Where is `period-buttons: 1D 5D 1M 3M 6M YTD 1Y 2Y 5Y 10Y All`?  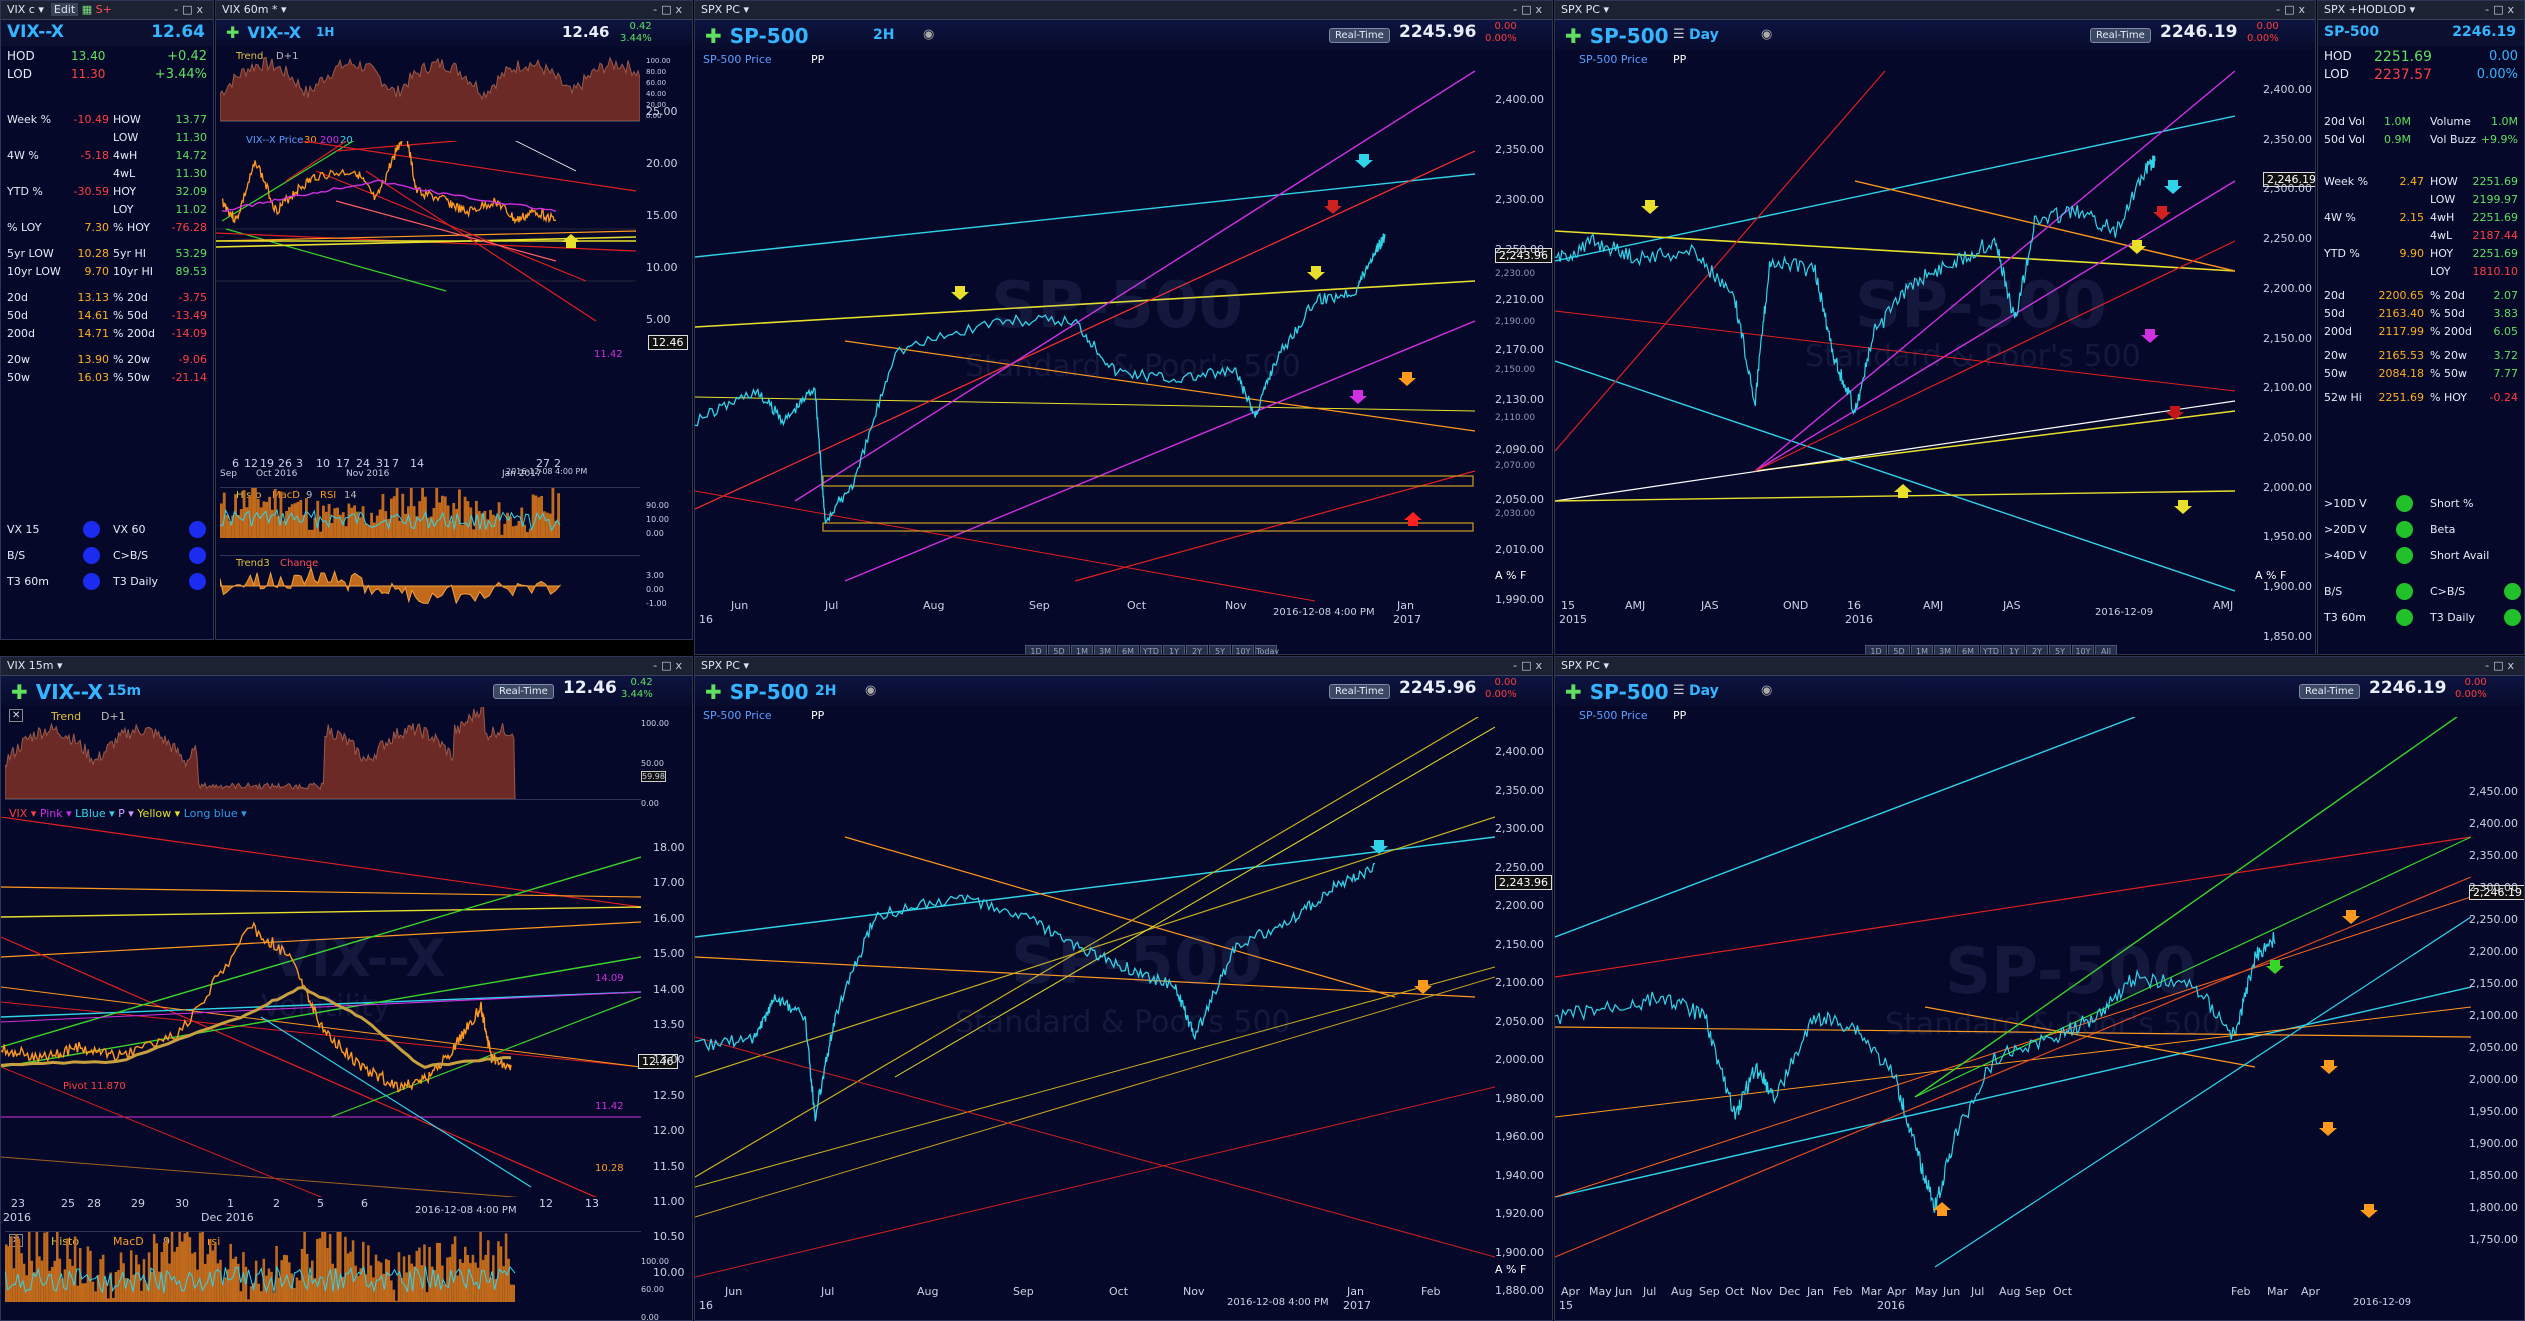
period-buttons: 1D 5D 1M 3M 6M YTD 1Y 2Y 5Y 10Y All is located at coordinates (1991, 646).